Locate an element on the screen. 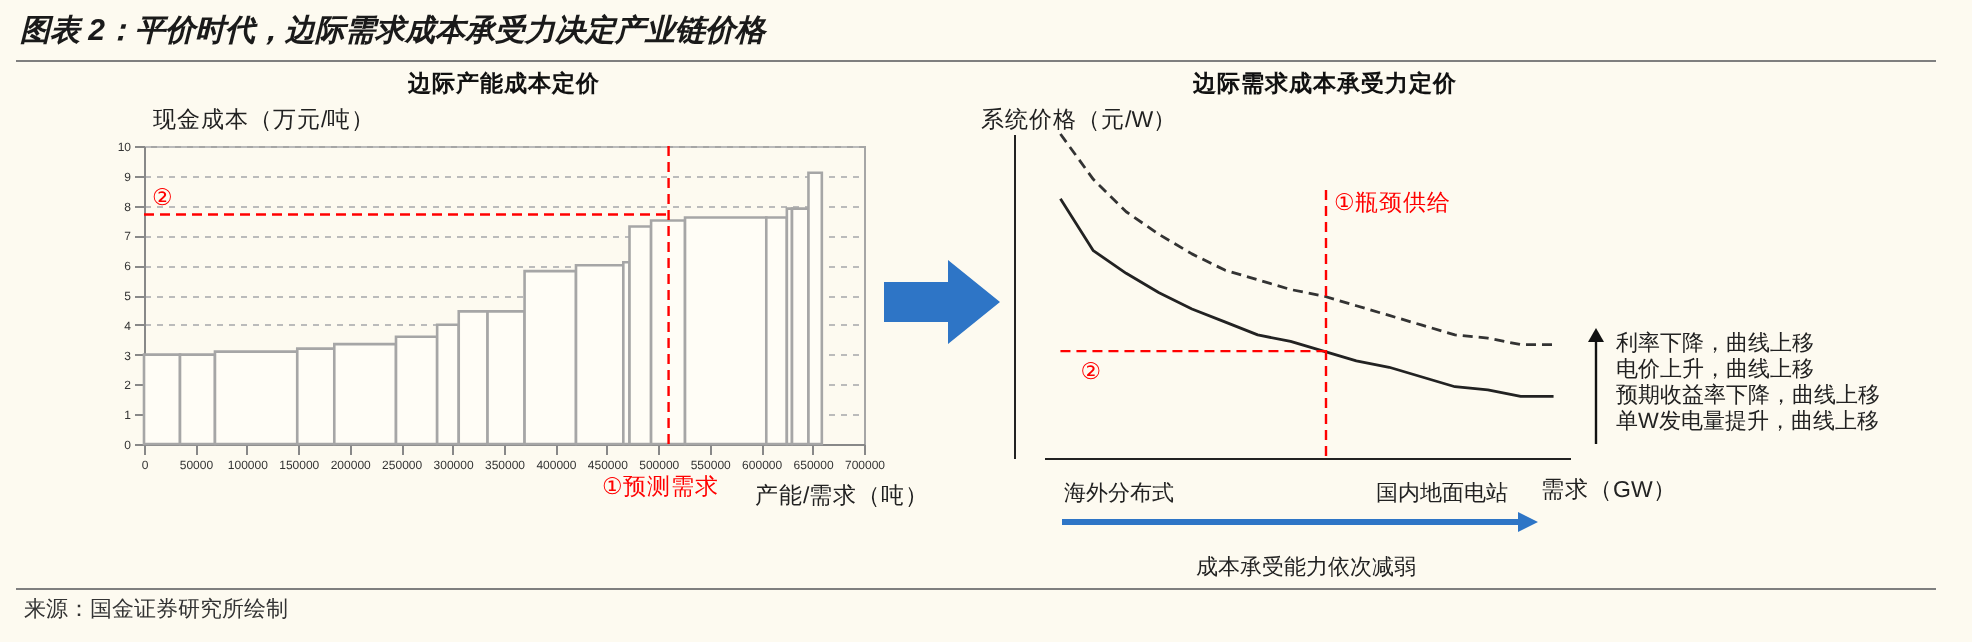 This screenshot has height=642, width=1972. annotation: ①瓶颈供给 is located at coordinates (1392, 203).